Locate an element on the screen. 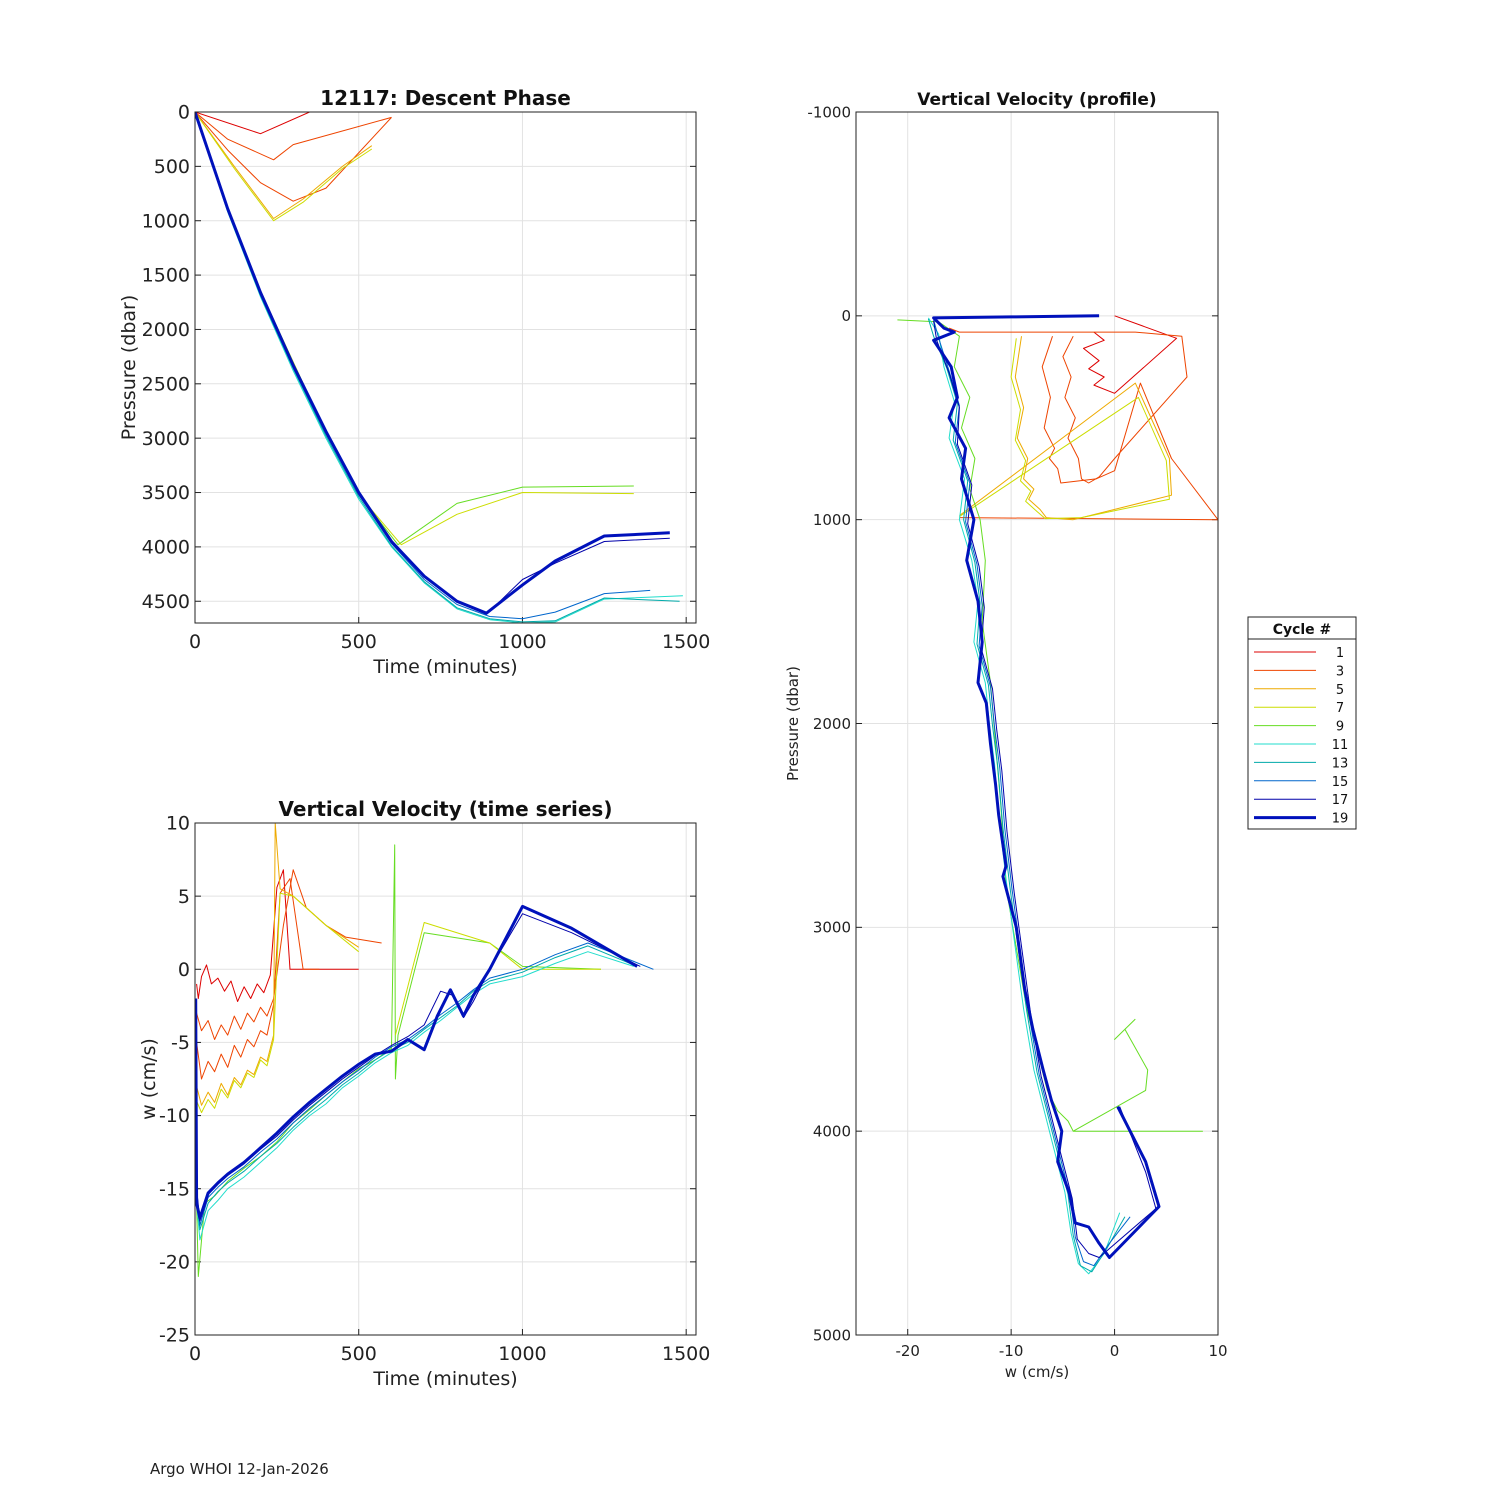  vts-xtick-label: 0 is located at coordinates (195, 1354).